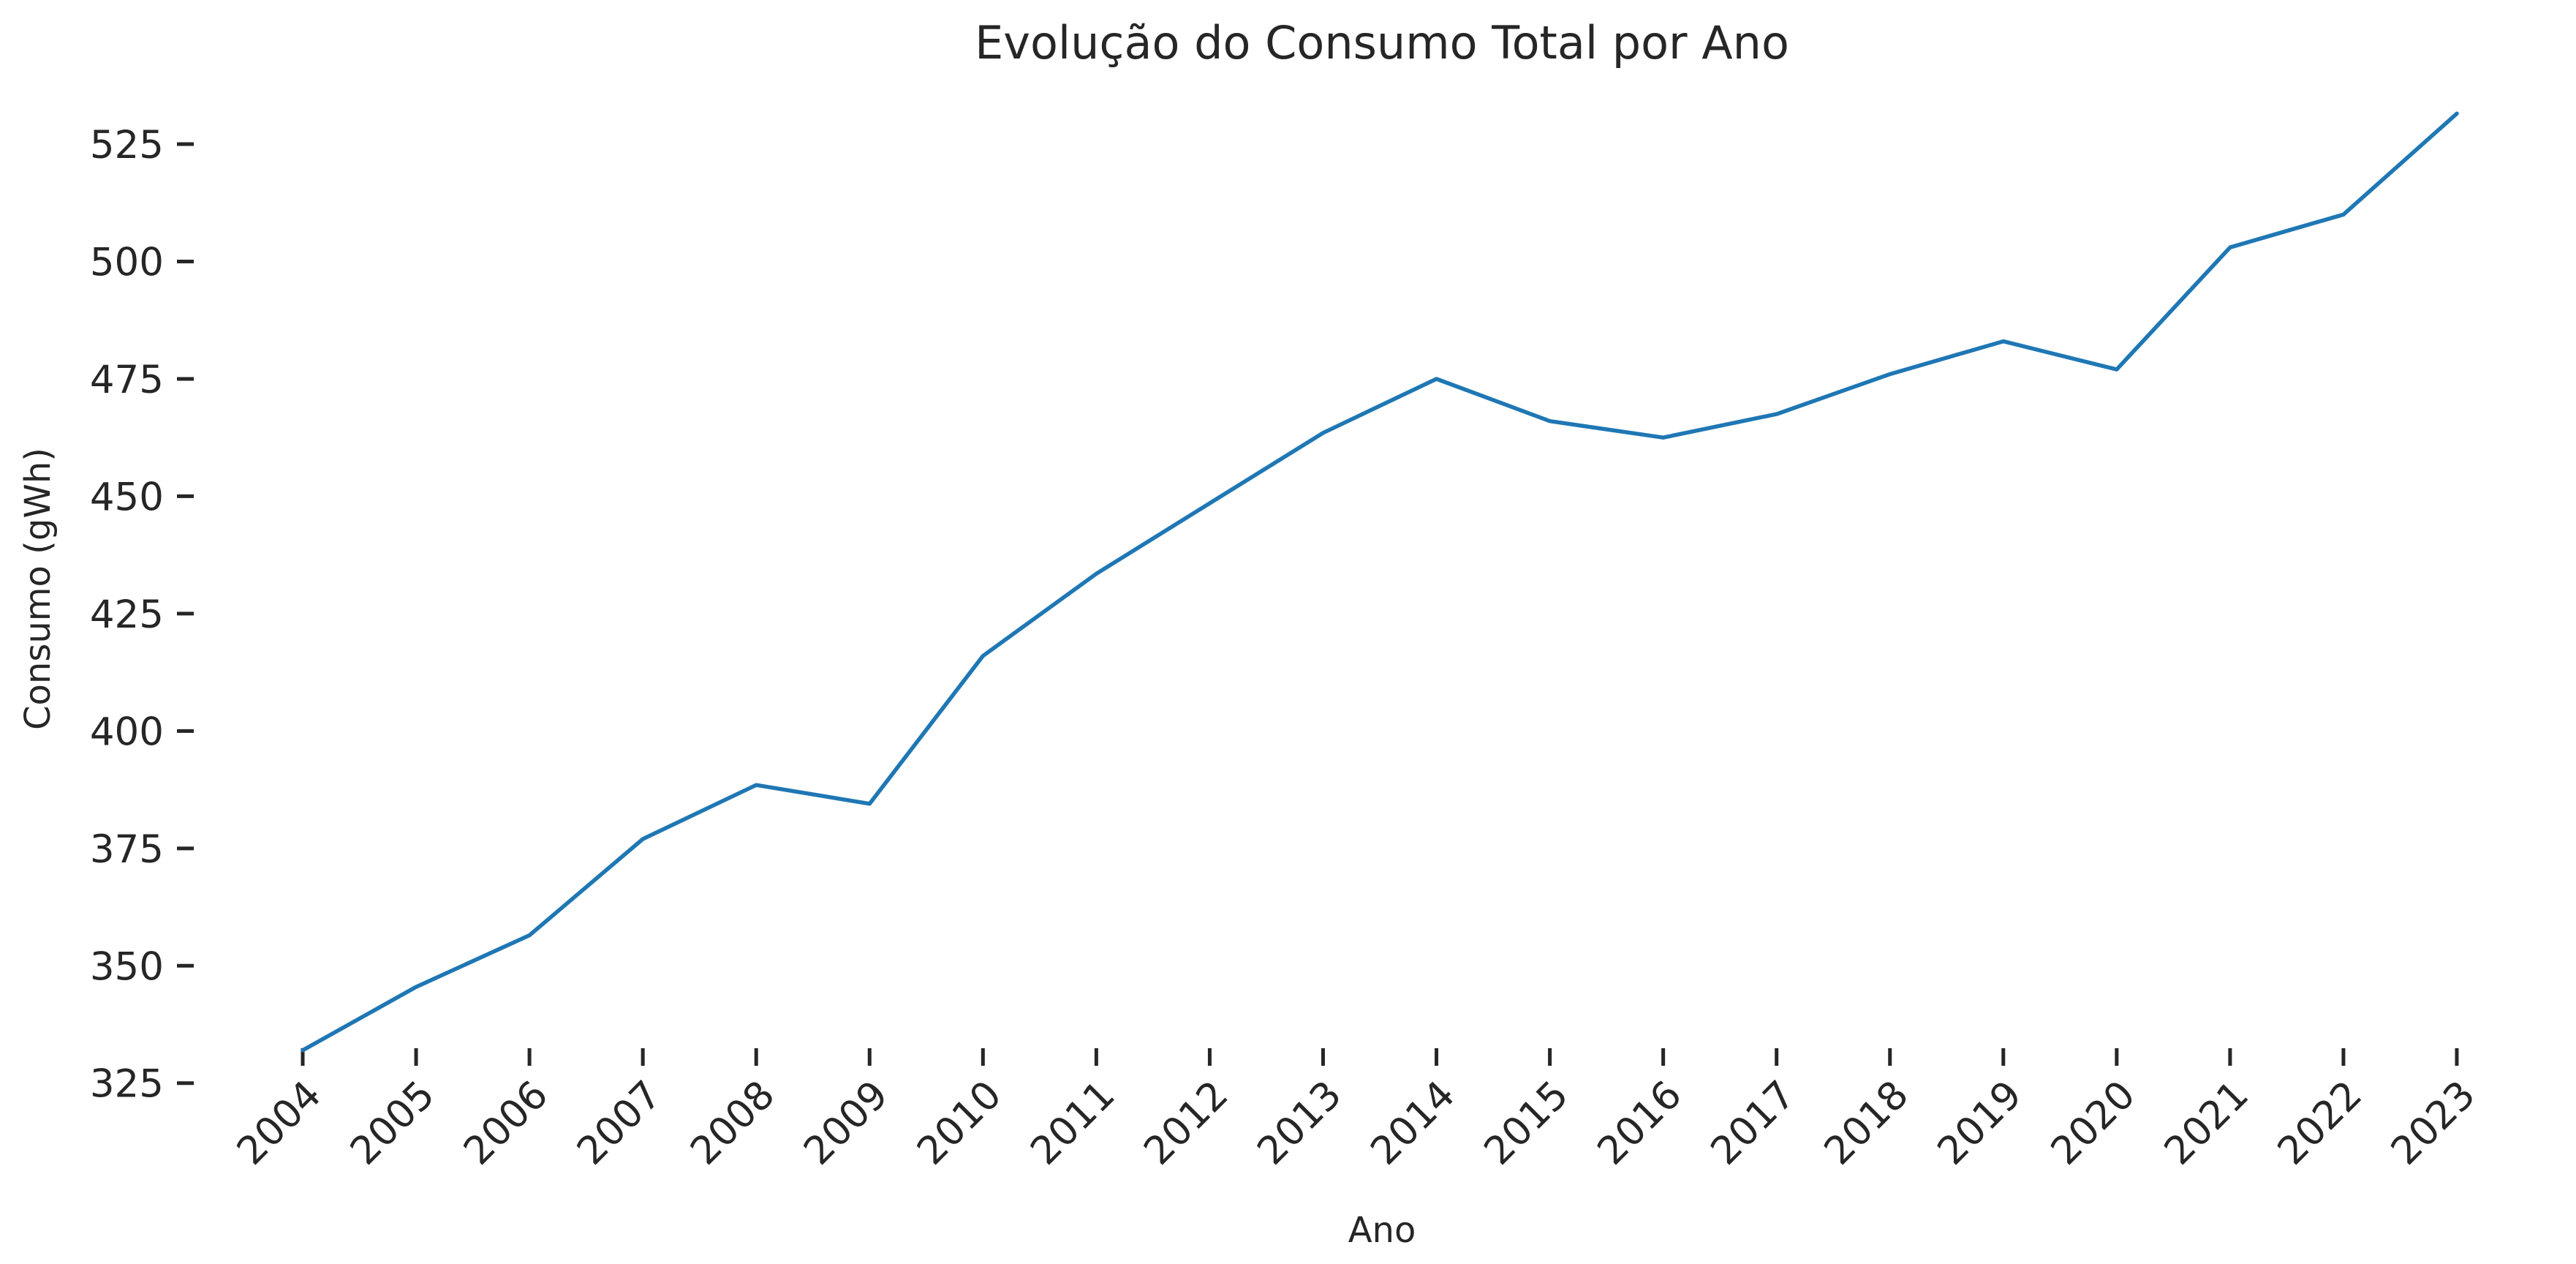 The image size is (2576, 1264). Describe the element at coordinates (127, 850) in the screenshot. I see `y-tick-label: 375` at that location.